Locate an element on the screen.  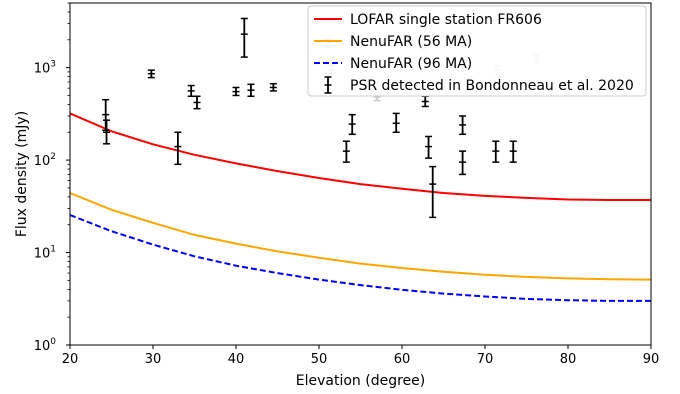
y-tick-label: 10¹ is located at coordinates (45, 253).